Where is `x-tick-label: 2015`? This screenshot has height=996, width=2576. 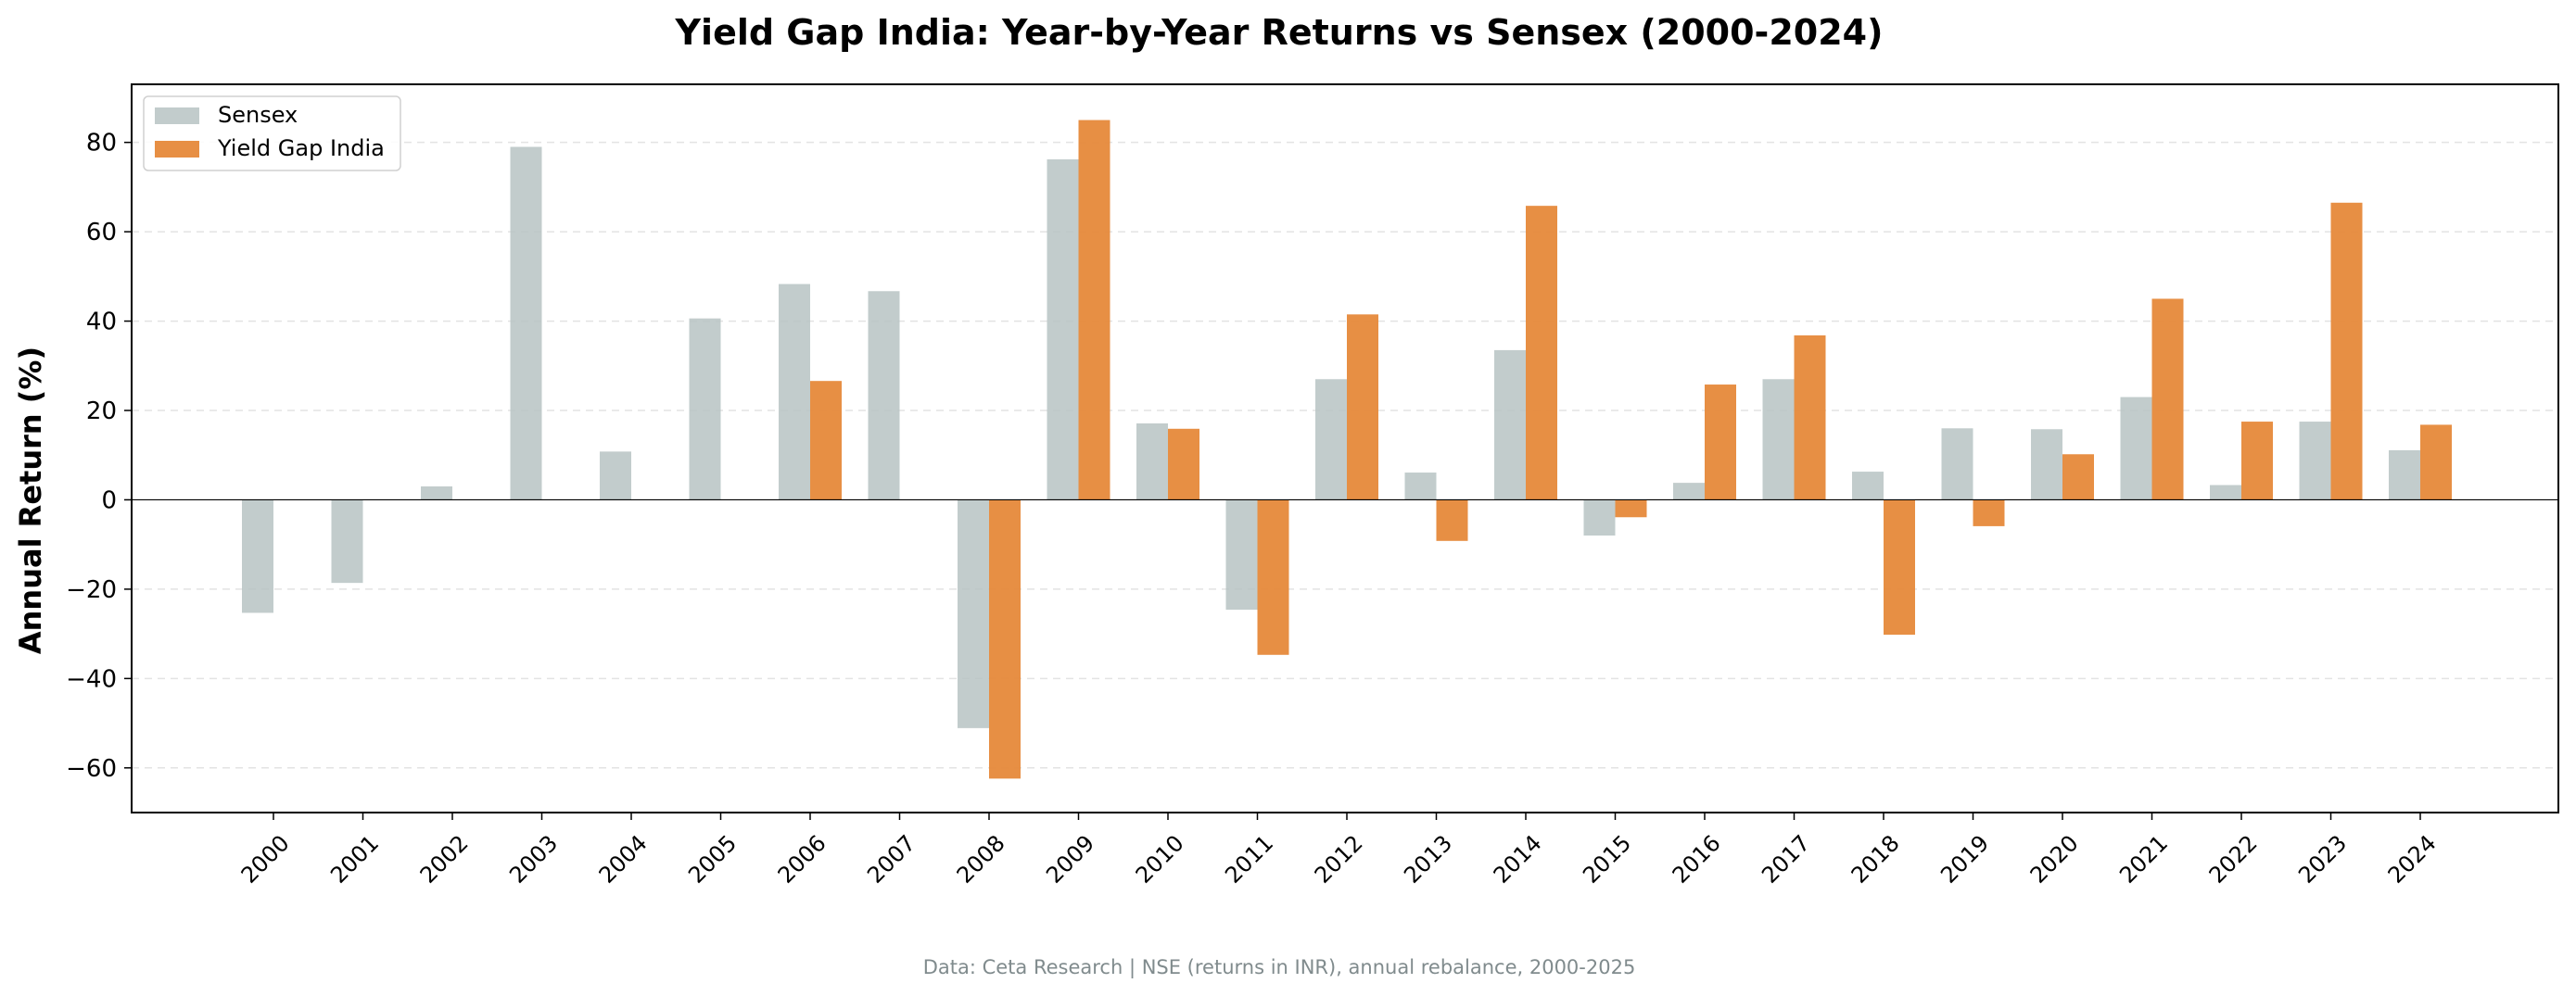 x-tick-label: 2015 is located at coordinates (1607, 860).